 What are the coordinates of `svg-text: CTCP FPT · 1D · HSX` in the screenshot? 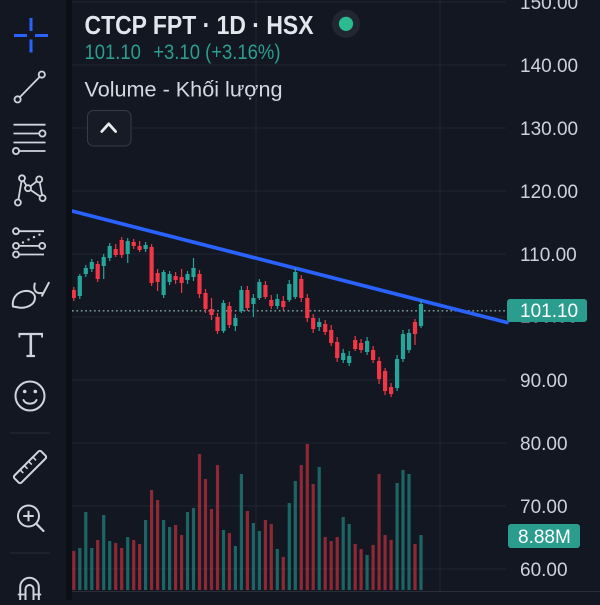 It's located at (199, 26).